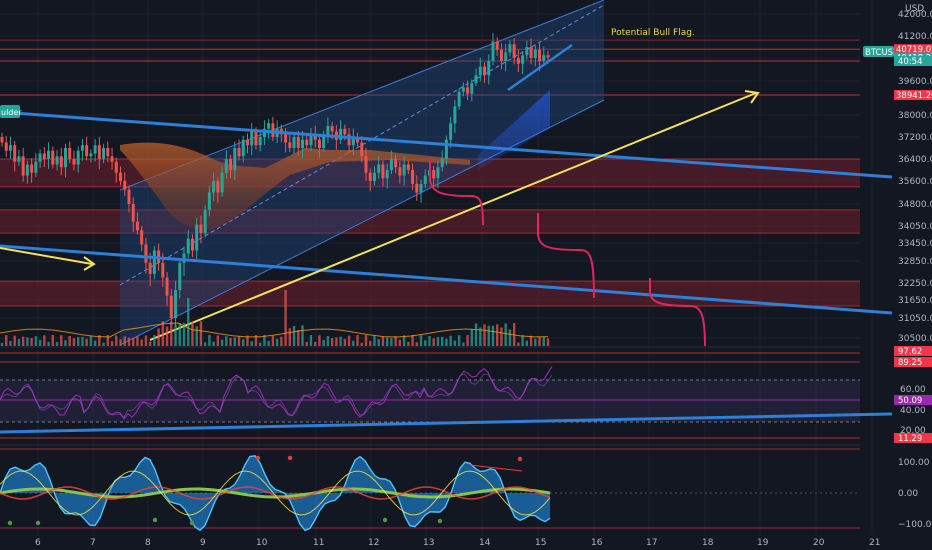  Describe the element at coordinates (763, 543) in the screenshot. I see `time-tick-label: 19` at that location.